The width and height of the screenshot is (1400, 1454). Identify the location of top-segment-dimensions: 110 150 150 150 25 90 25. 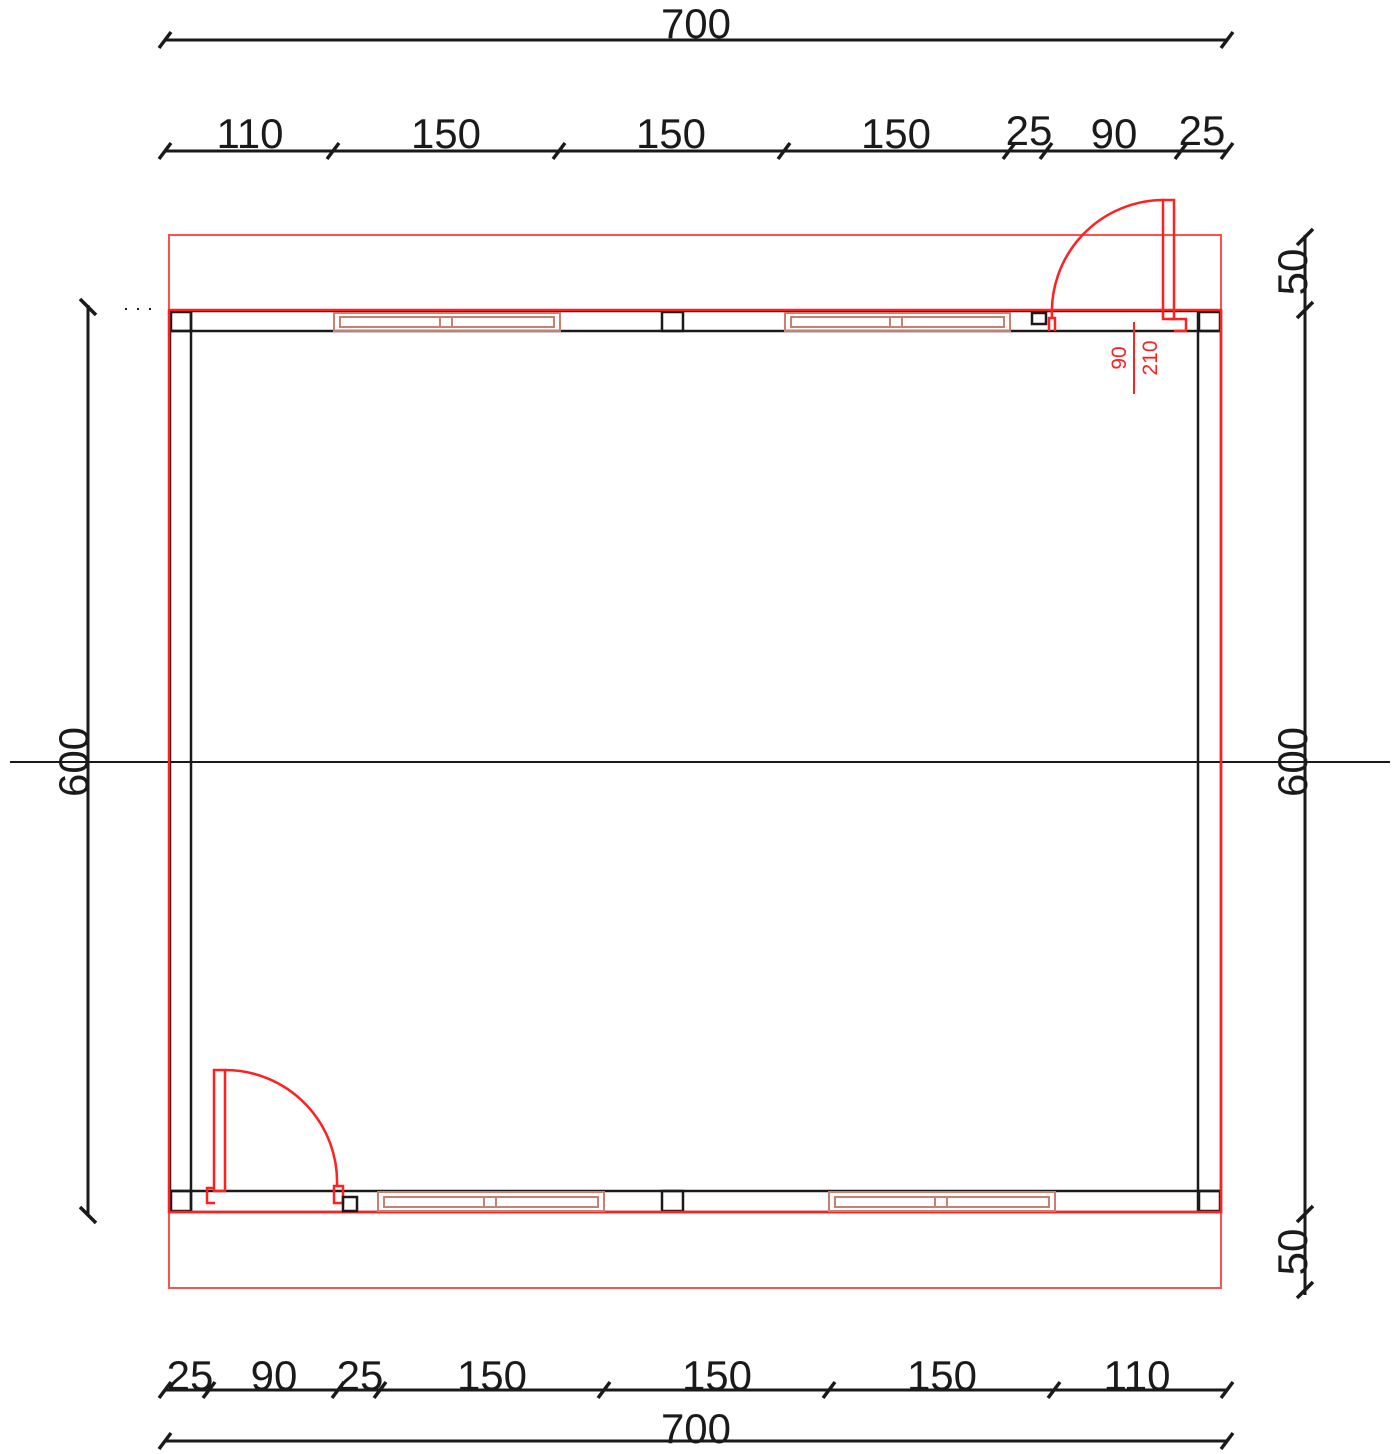
(696, 134).